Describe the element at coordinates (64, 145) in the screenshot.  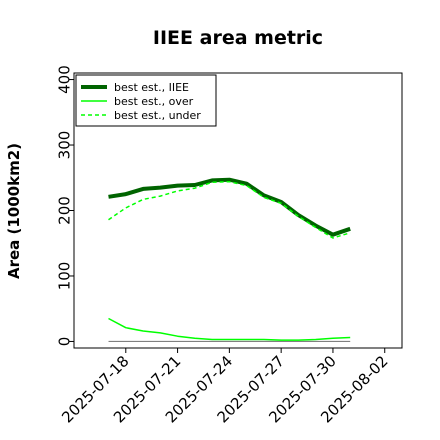
I see `y-tick-label: 300` at that location.